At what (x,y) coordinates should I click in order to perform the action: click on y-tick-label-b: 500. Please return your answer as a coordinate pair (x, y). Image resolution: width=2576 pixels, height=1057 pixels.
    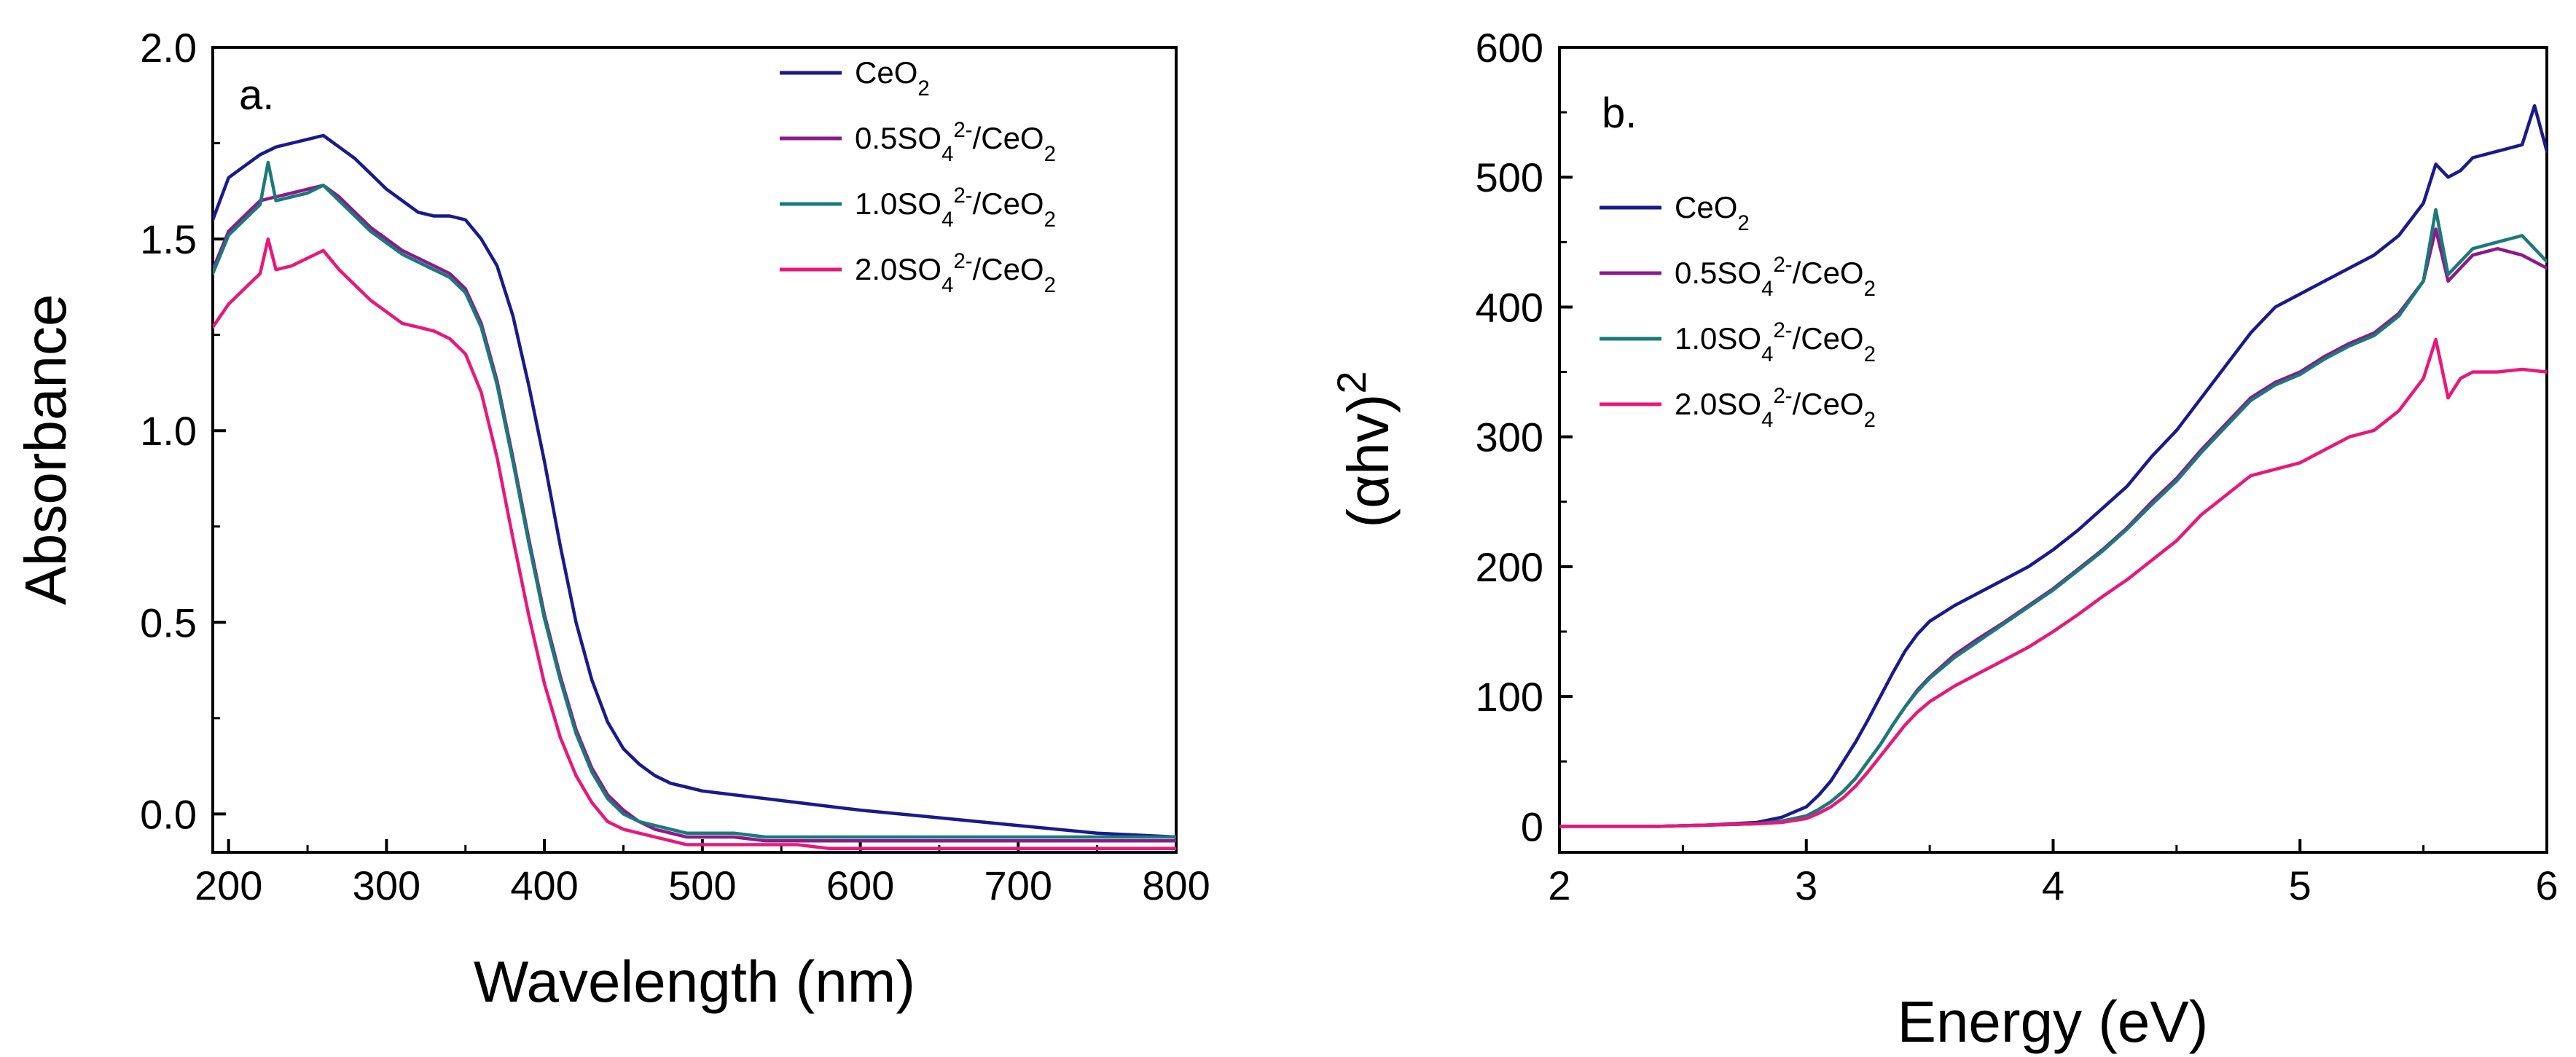
    Looking at the image, I should click on (1509, 177).